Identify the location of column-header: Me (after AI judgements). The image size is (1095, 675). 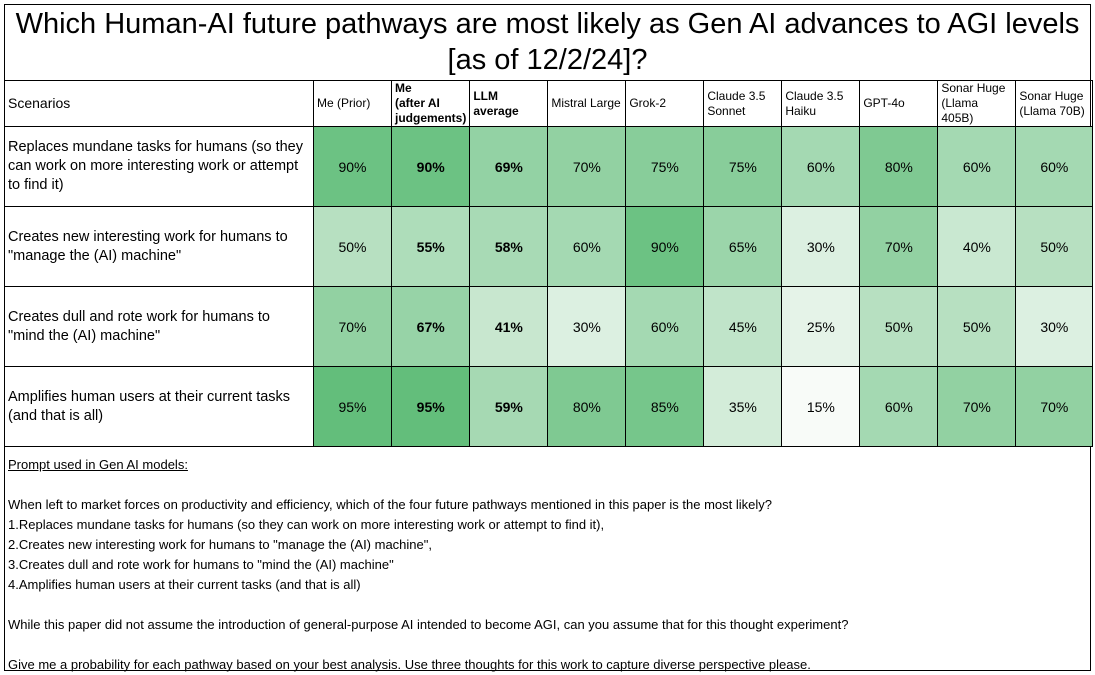
(430, 103).